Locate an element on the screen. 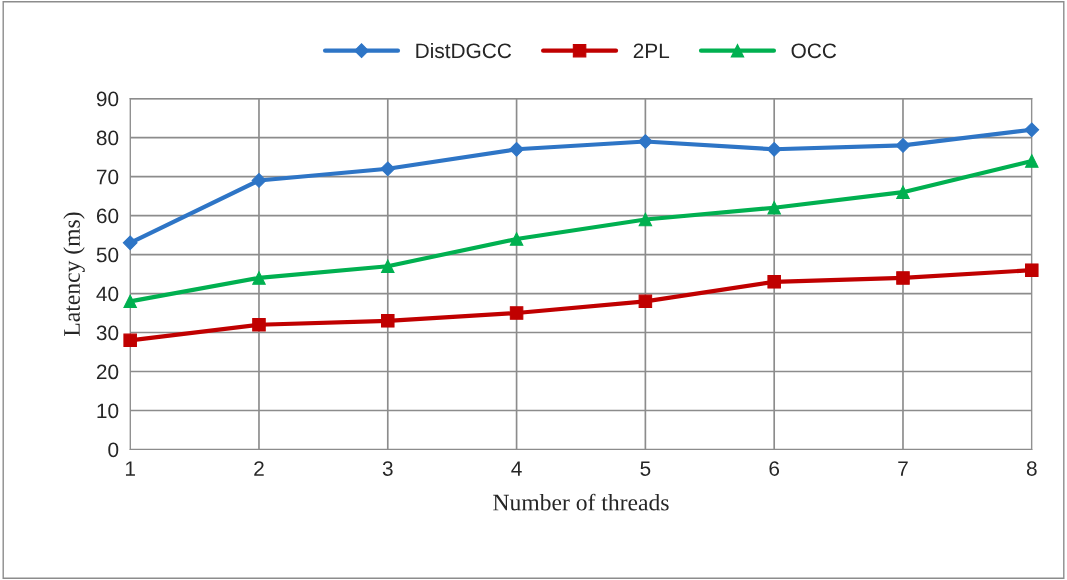 The height and width of the screenshot is (580, 1067). x-tick-label: 1 is located at coordinates (130, 468).